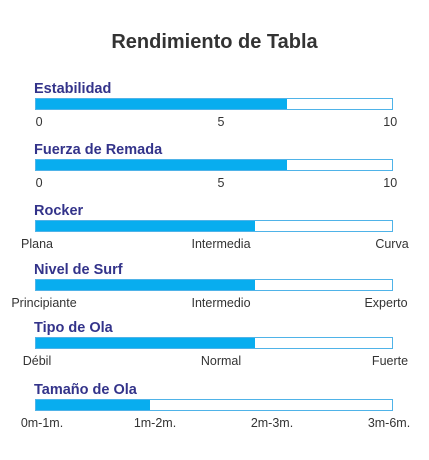  What do you see at coordinates (389, 423) in the screenshot?
I see `scale-tick-label: 3m-6m.` at bounding box center [389, 423].